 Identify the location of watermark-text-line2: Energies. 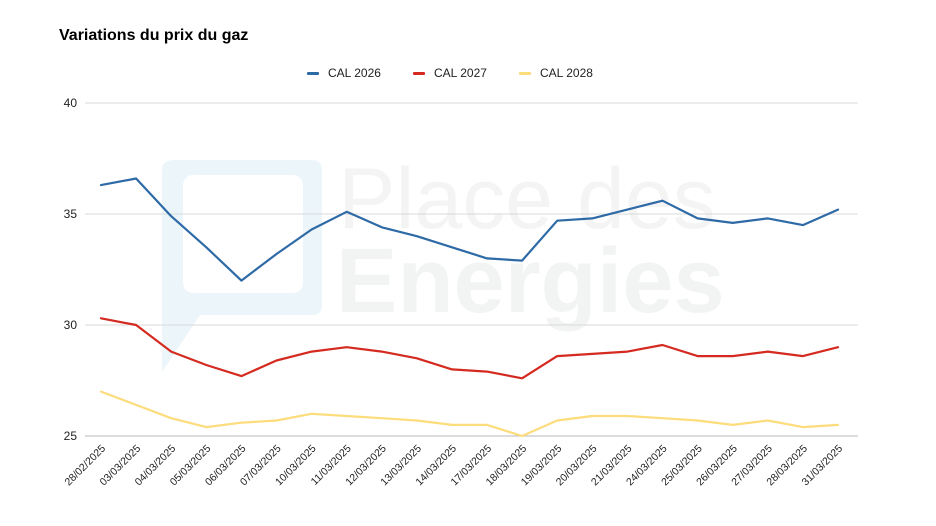
(530, 281).